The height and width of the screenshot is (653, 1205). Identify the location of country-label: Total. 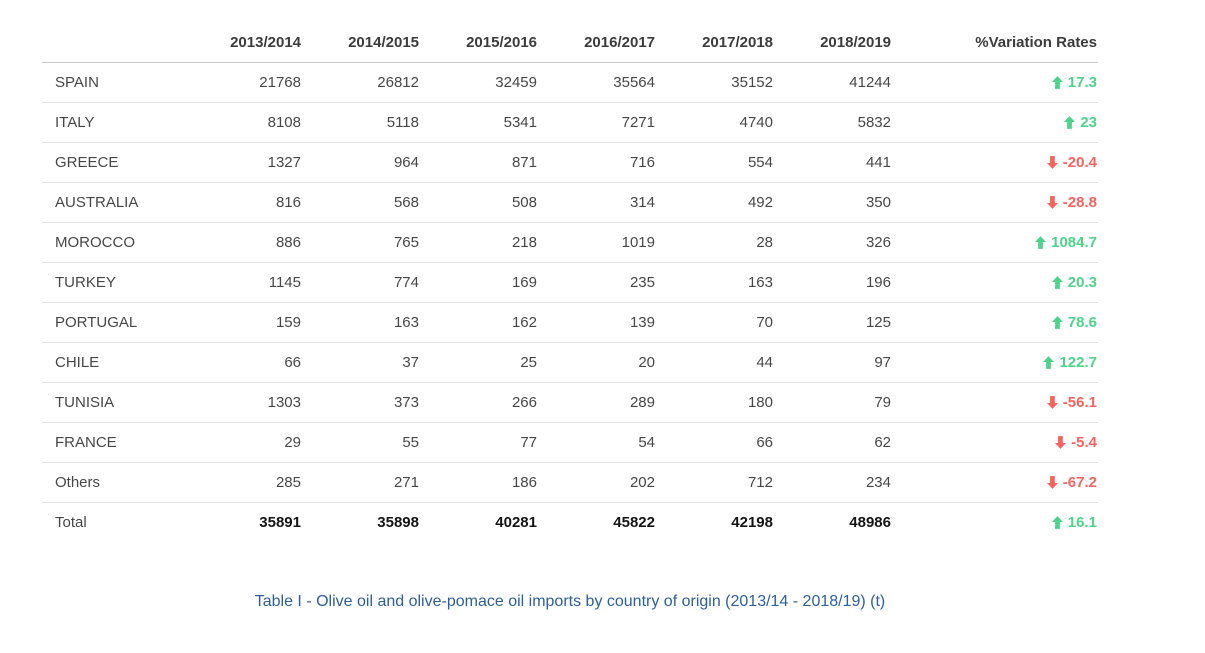
(71, 522).